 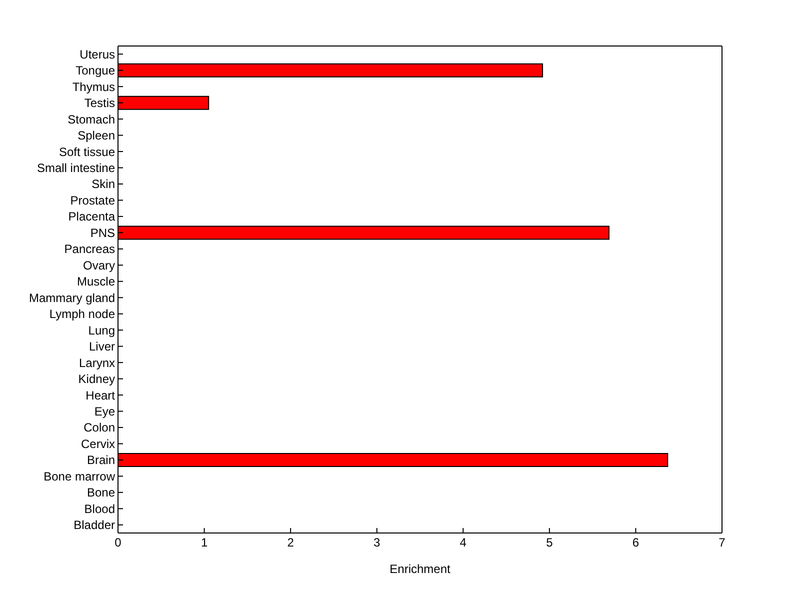 What do you see at coordinates (97, 54) in the screenshot?
I see `y-tick-label: Uterus` at bounding box center [97, 54].